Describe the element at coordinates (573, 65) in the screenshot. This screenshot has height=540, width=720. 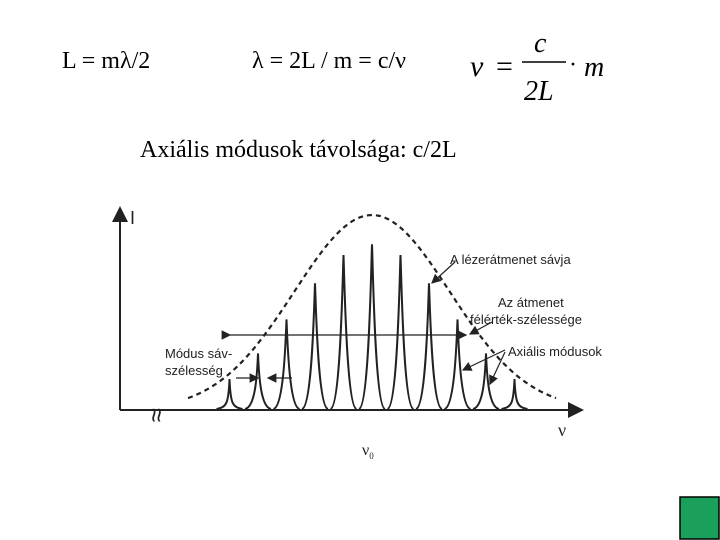
I see `formula-part: ·` at that location.